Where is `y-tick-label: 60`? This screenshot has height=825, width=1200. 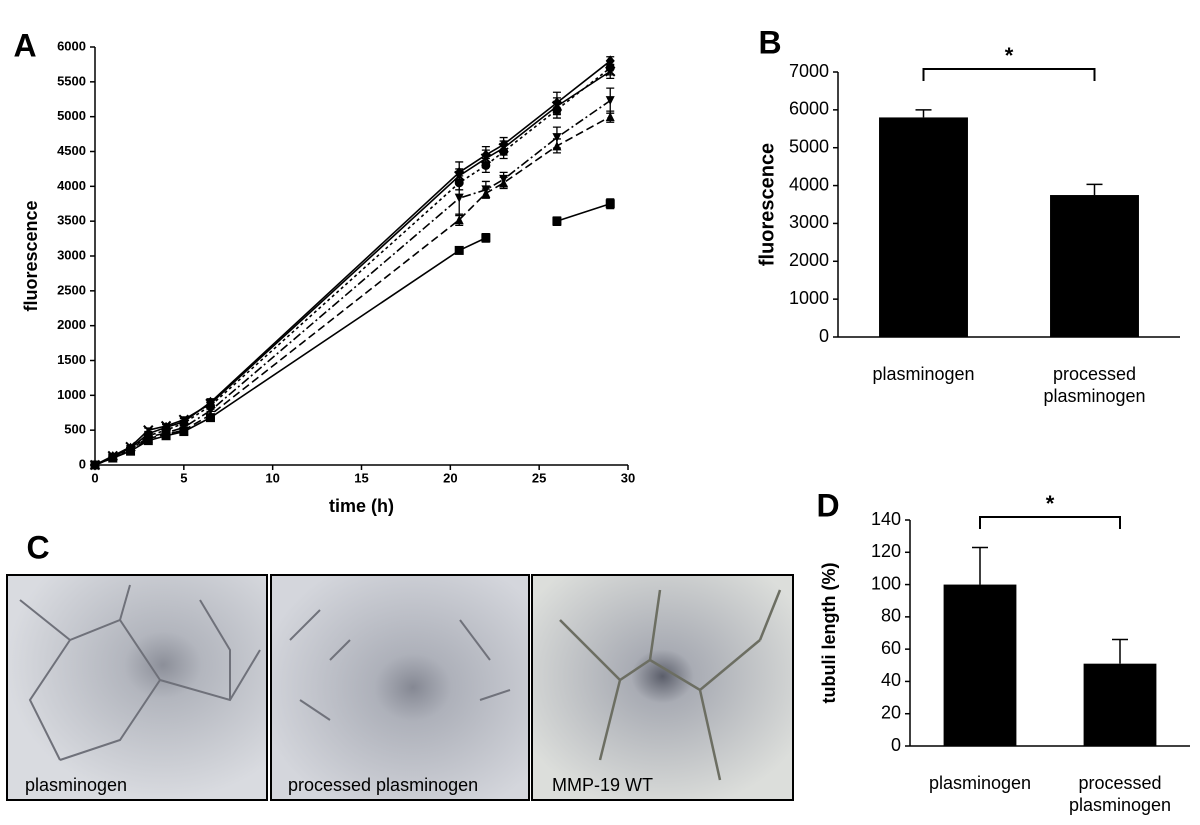
y-tick-label: 60 is located at coordinates (891, 648).